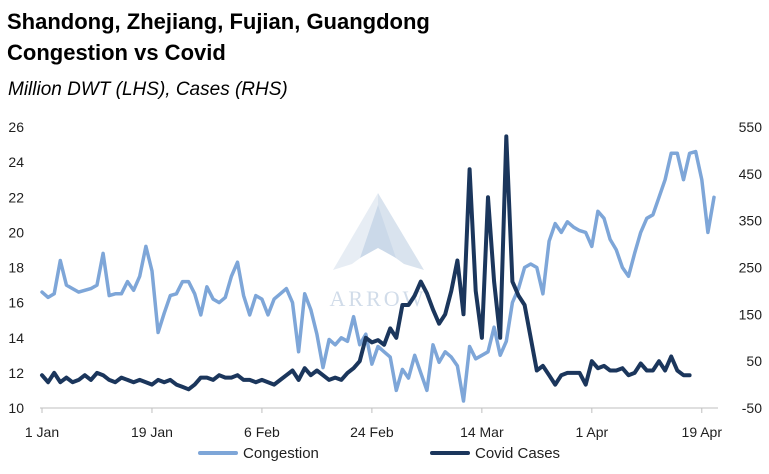  I want to click on right-y-tick-label: 250, so click(751, 268).